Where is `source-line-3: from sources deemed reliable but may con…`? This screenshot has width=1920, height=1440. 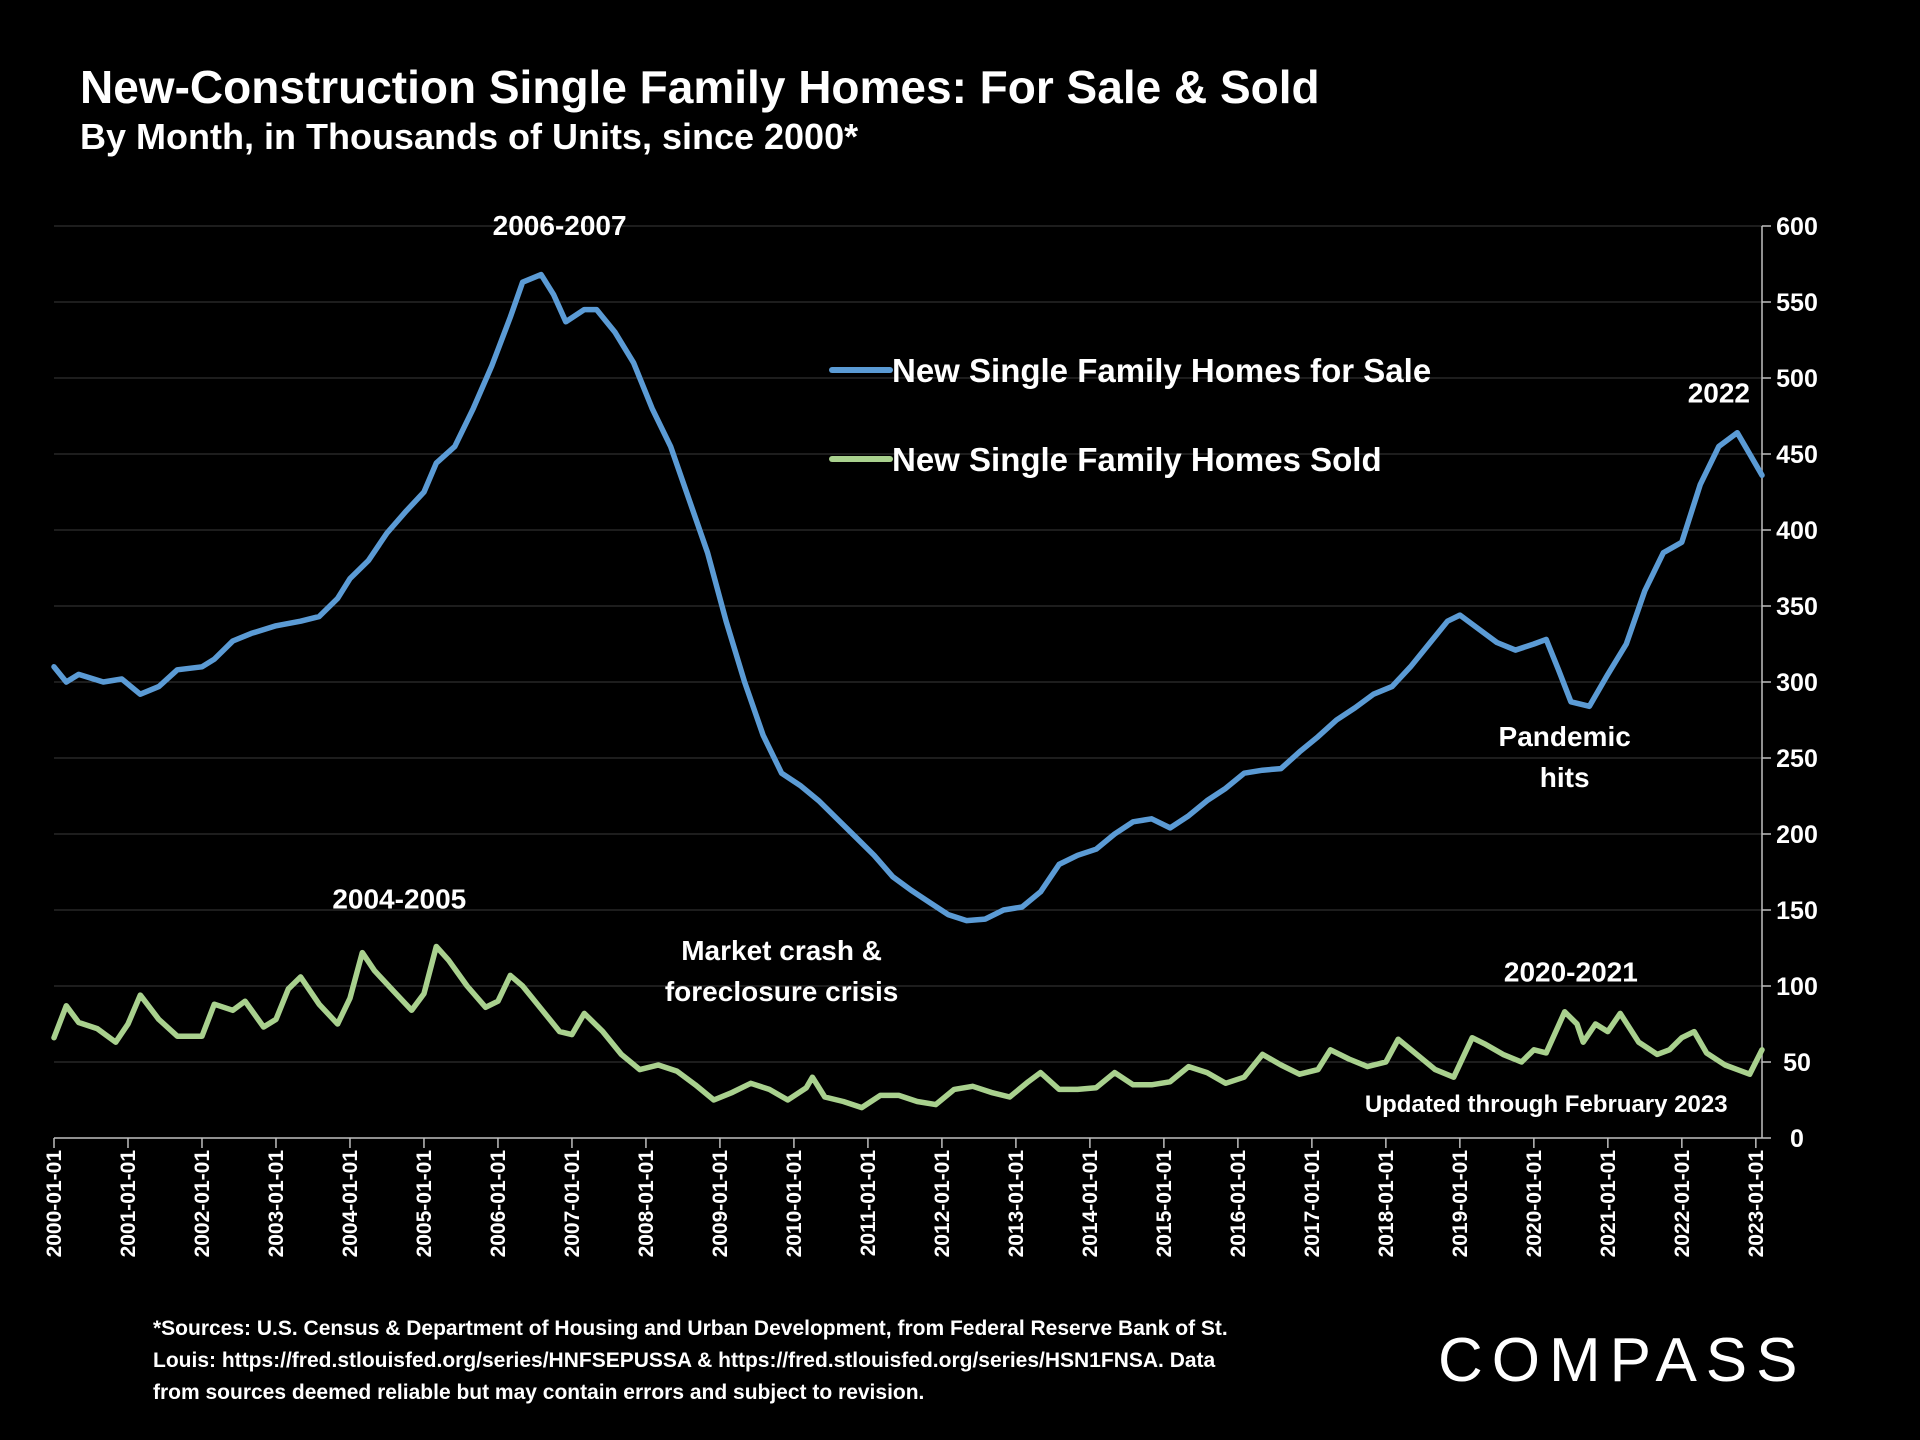
source-line-3: from sources deemed reliable but may con… is located at coordinates (539, 1392).